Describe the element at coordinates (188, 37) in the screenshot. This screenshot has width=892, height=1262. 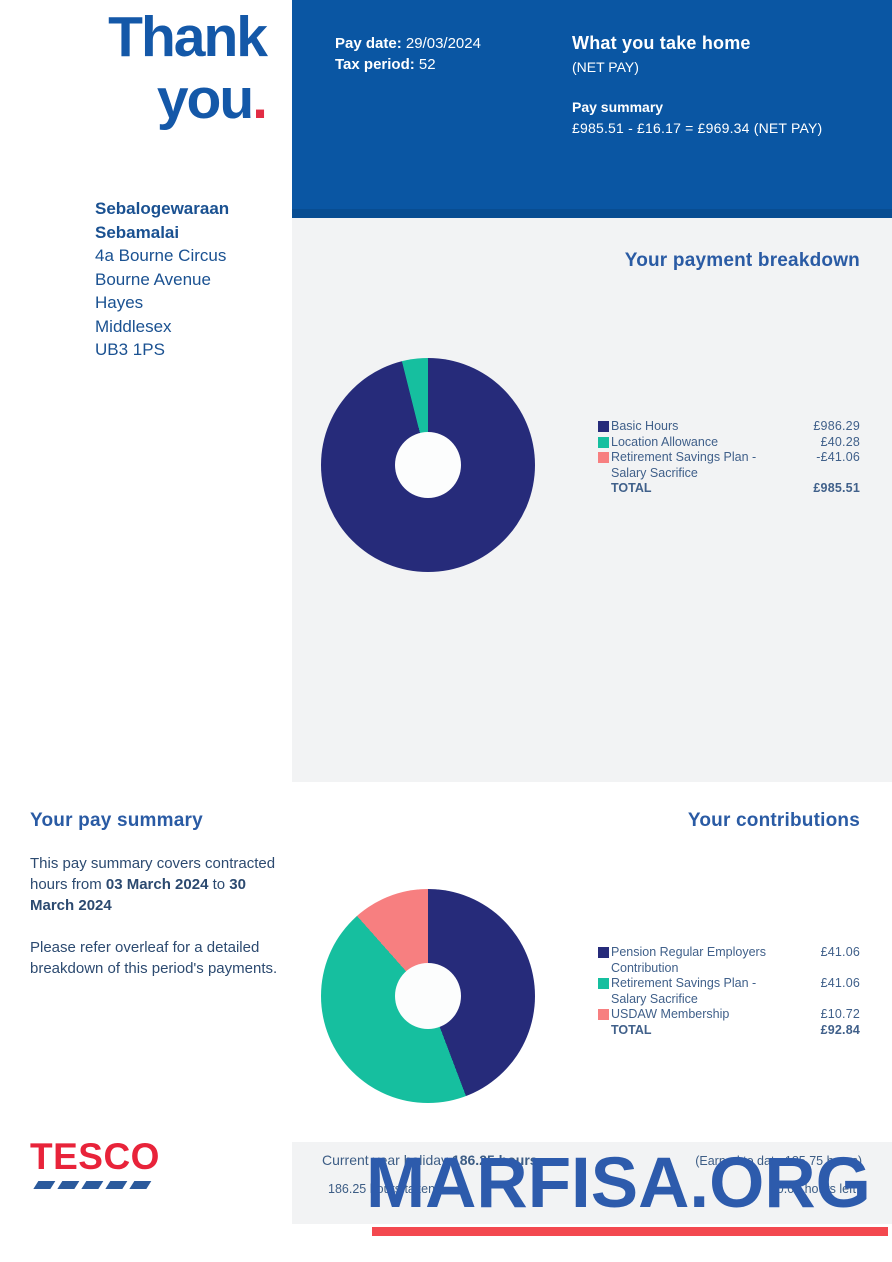
I see `thank-you-line1: Thank` at that location.